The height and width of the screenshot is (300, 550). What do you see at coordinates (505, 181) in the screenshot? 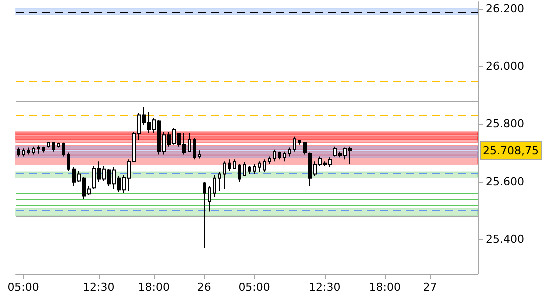
I see `y-tick-label: 25.600` at bounding box center [505, 181].